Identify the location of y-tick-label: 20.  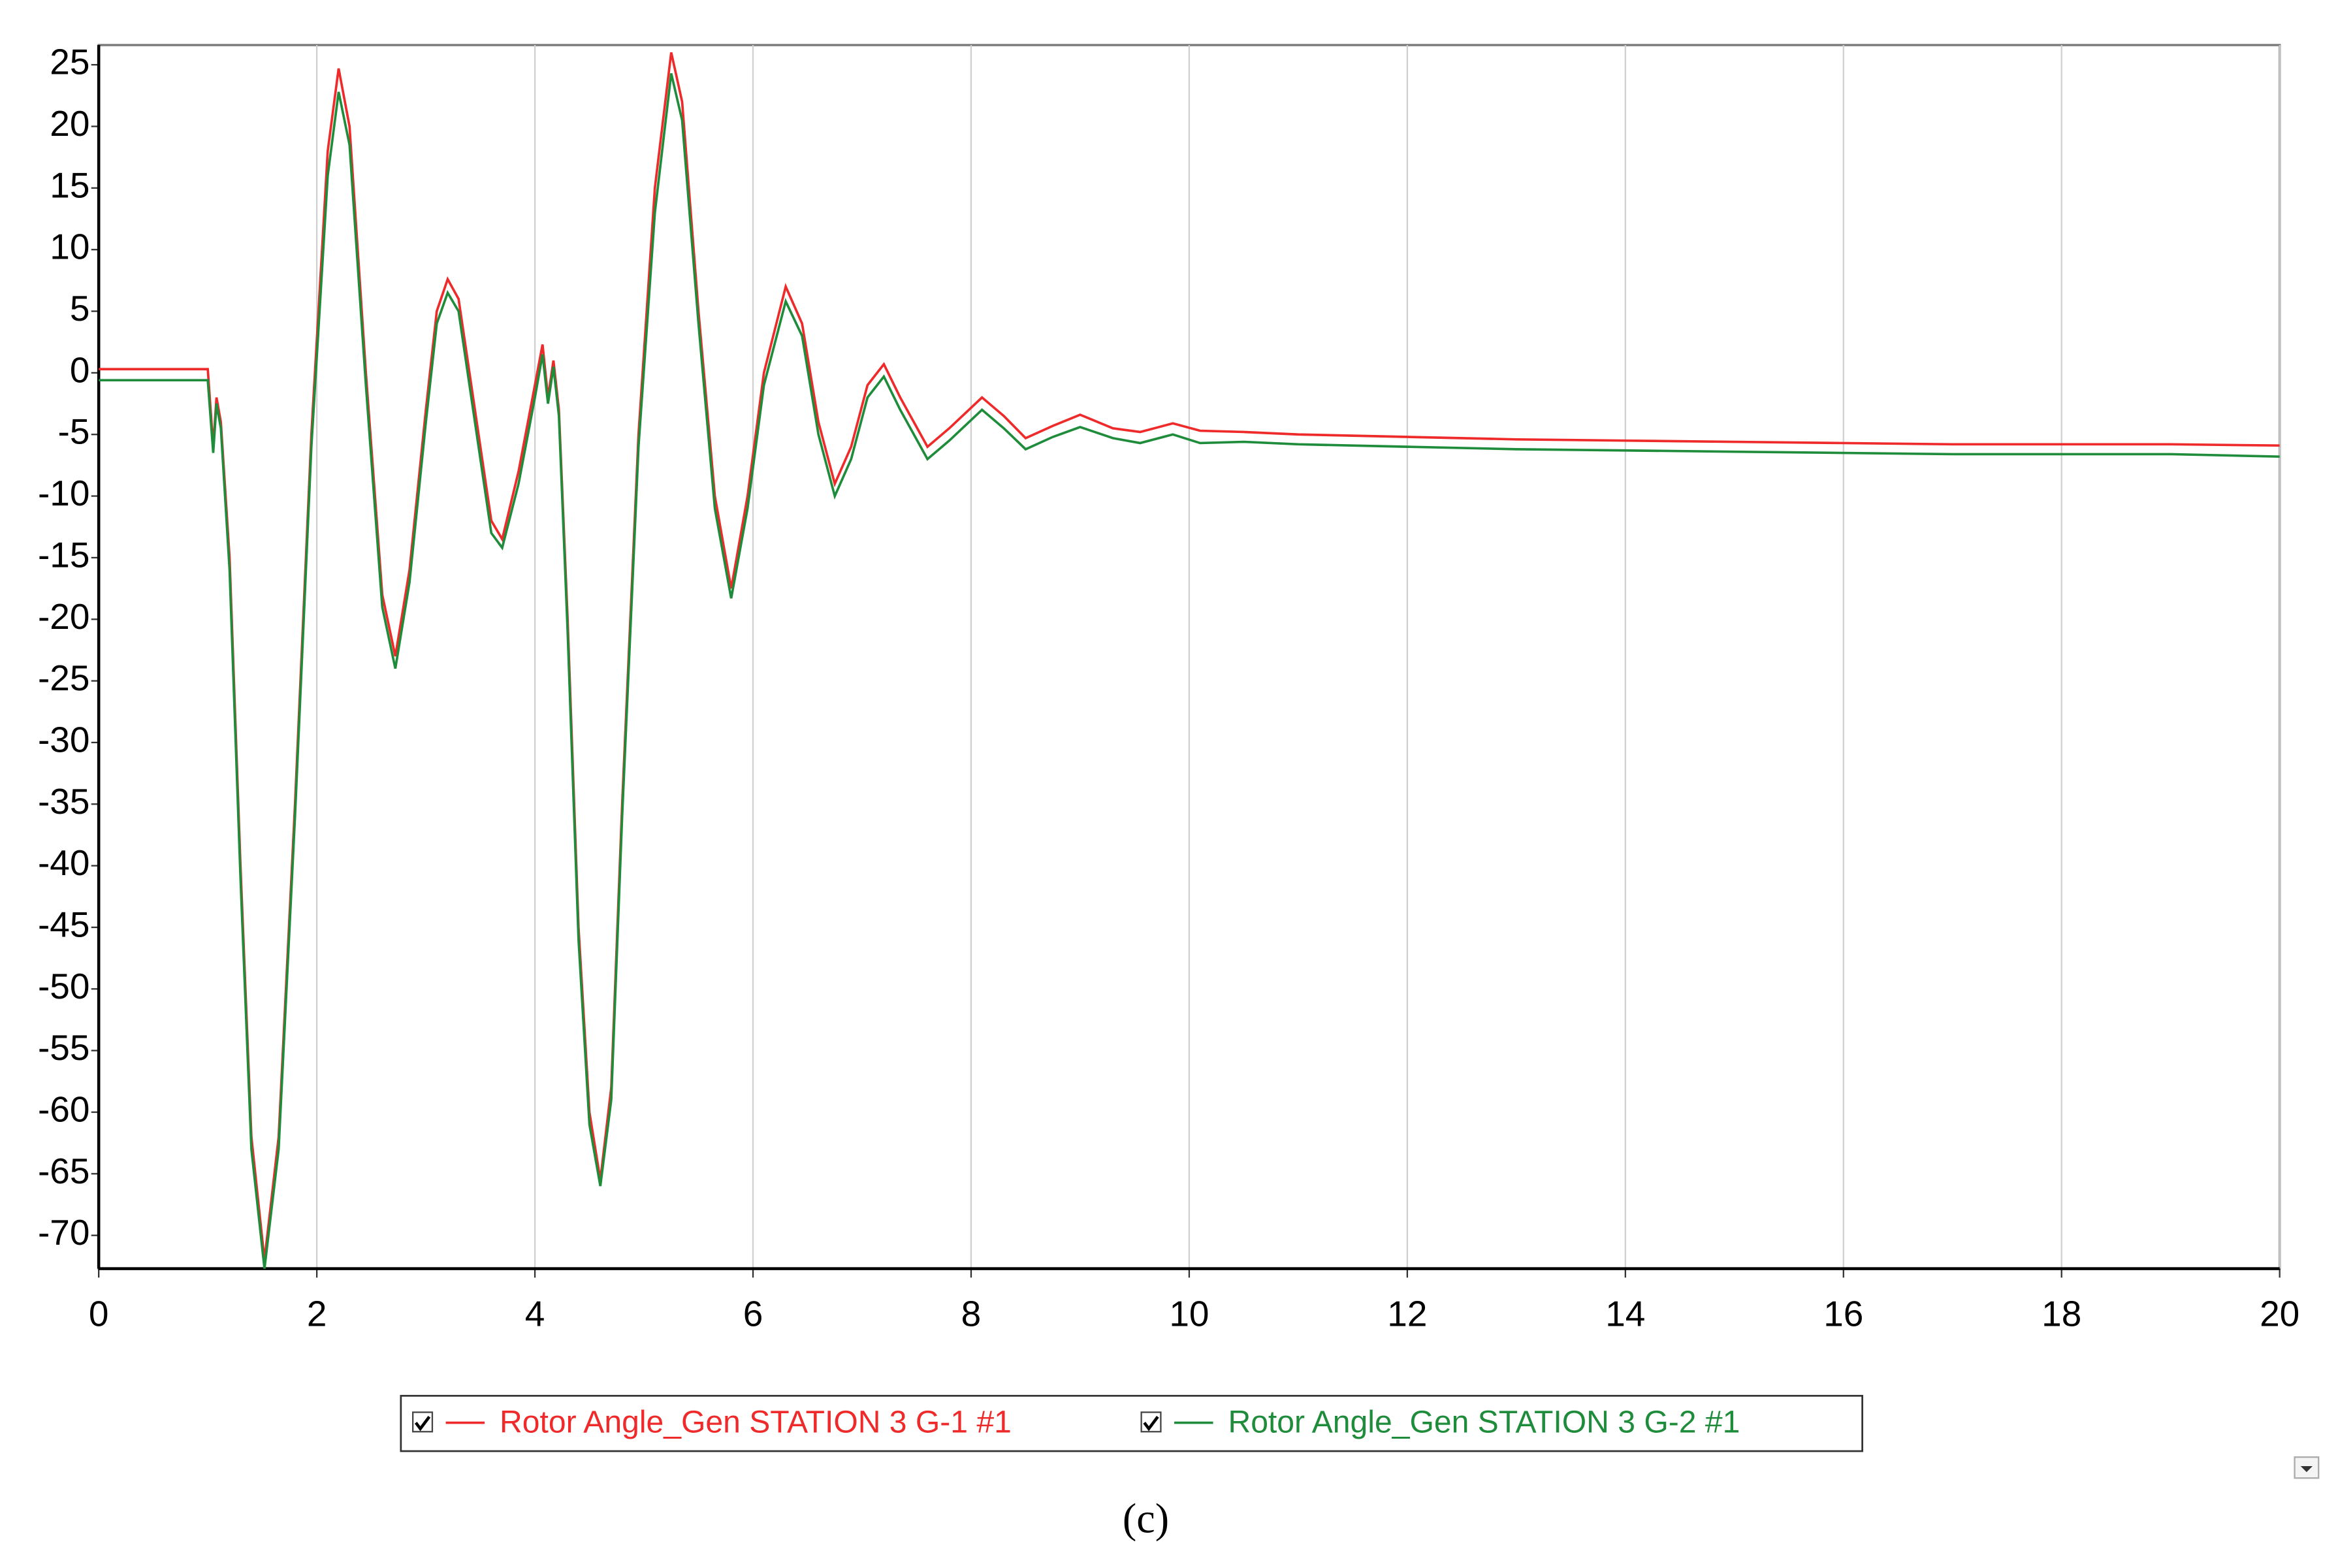
(69, 123).